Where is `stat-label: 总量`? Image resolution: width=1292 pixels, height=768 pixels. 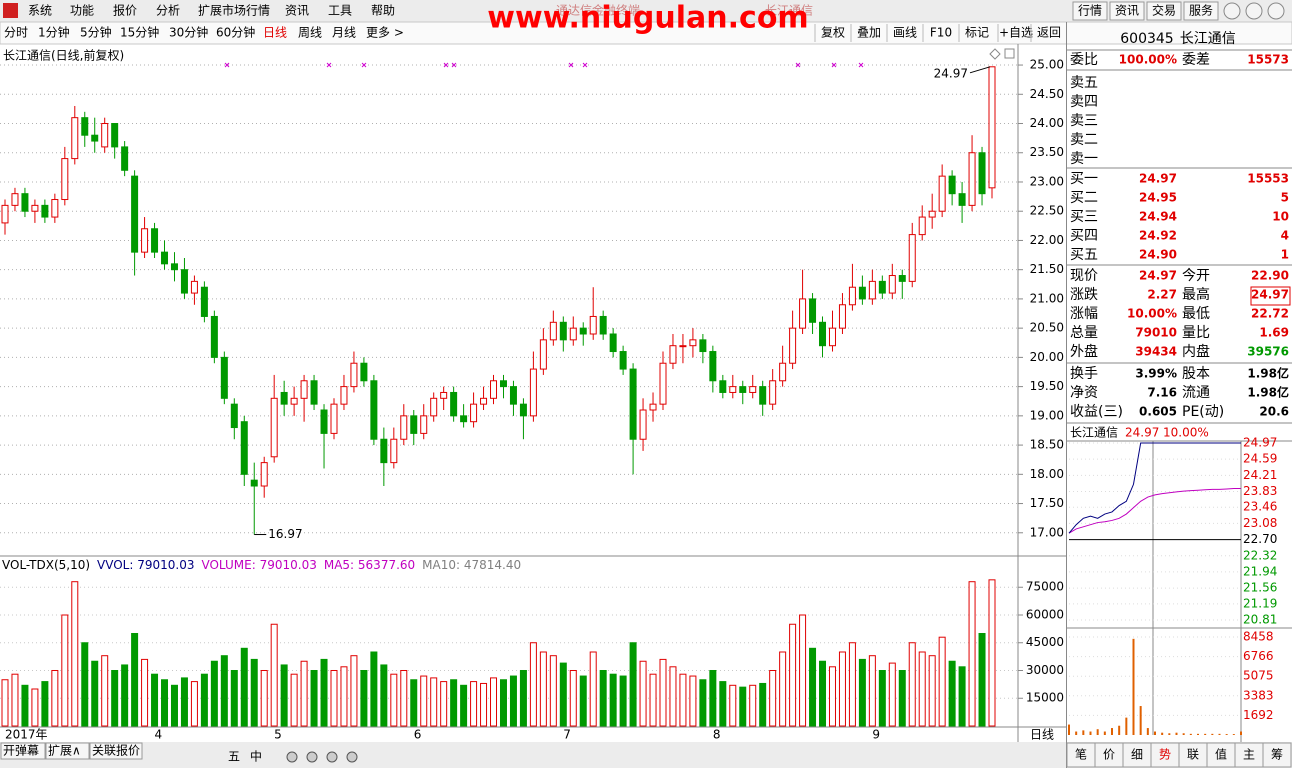
stat-label: 总量 is located at coordinates (1084, 333).